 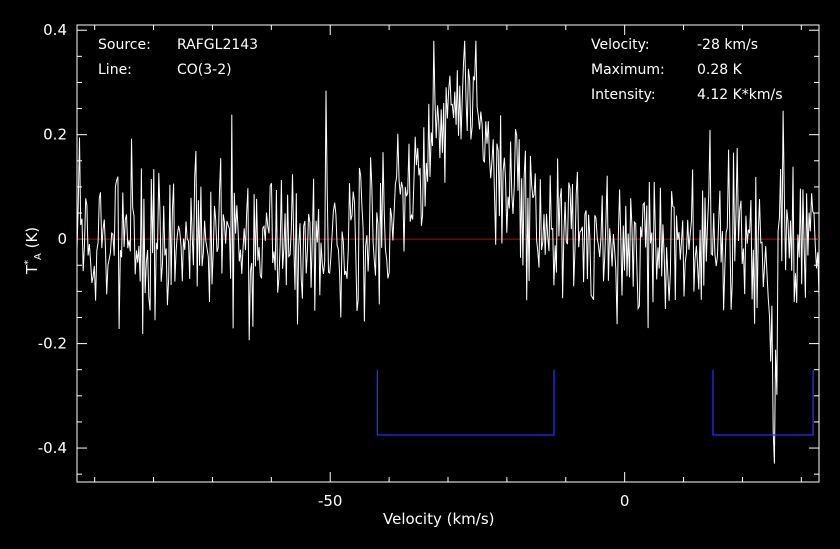 I want to click on y-tick-label: 0, so click(x=62, y=239).